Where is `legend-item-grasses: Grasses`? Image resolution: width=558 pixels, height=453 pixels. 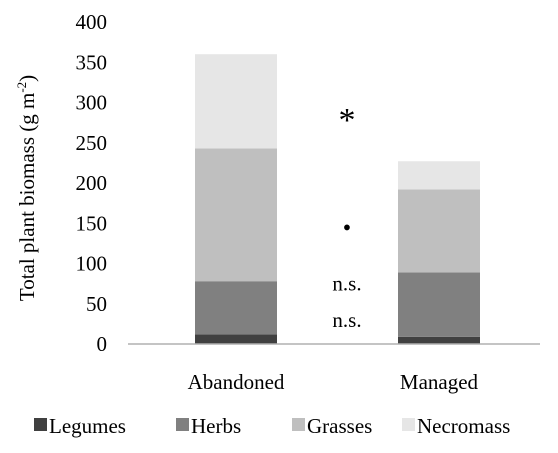
legend-item-grasses: Grasses is located at coordinates (332, 426).